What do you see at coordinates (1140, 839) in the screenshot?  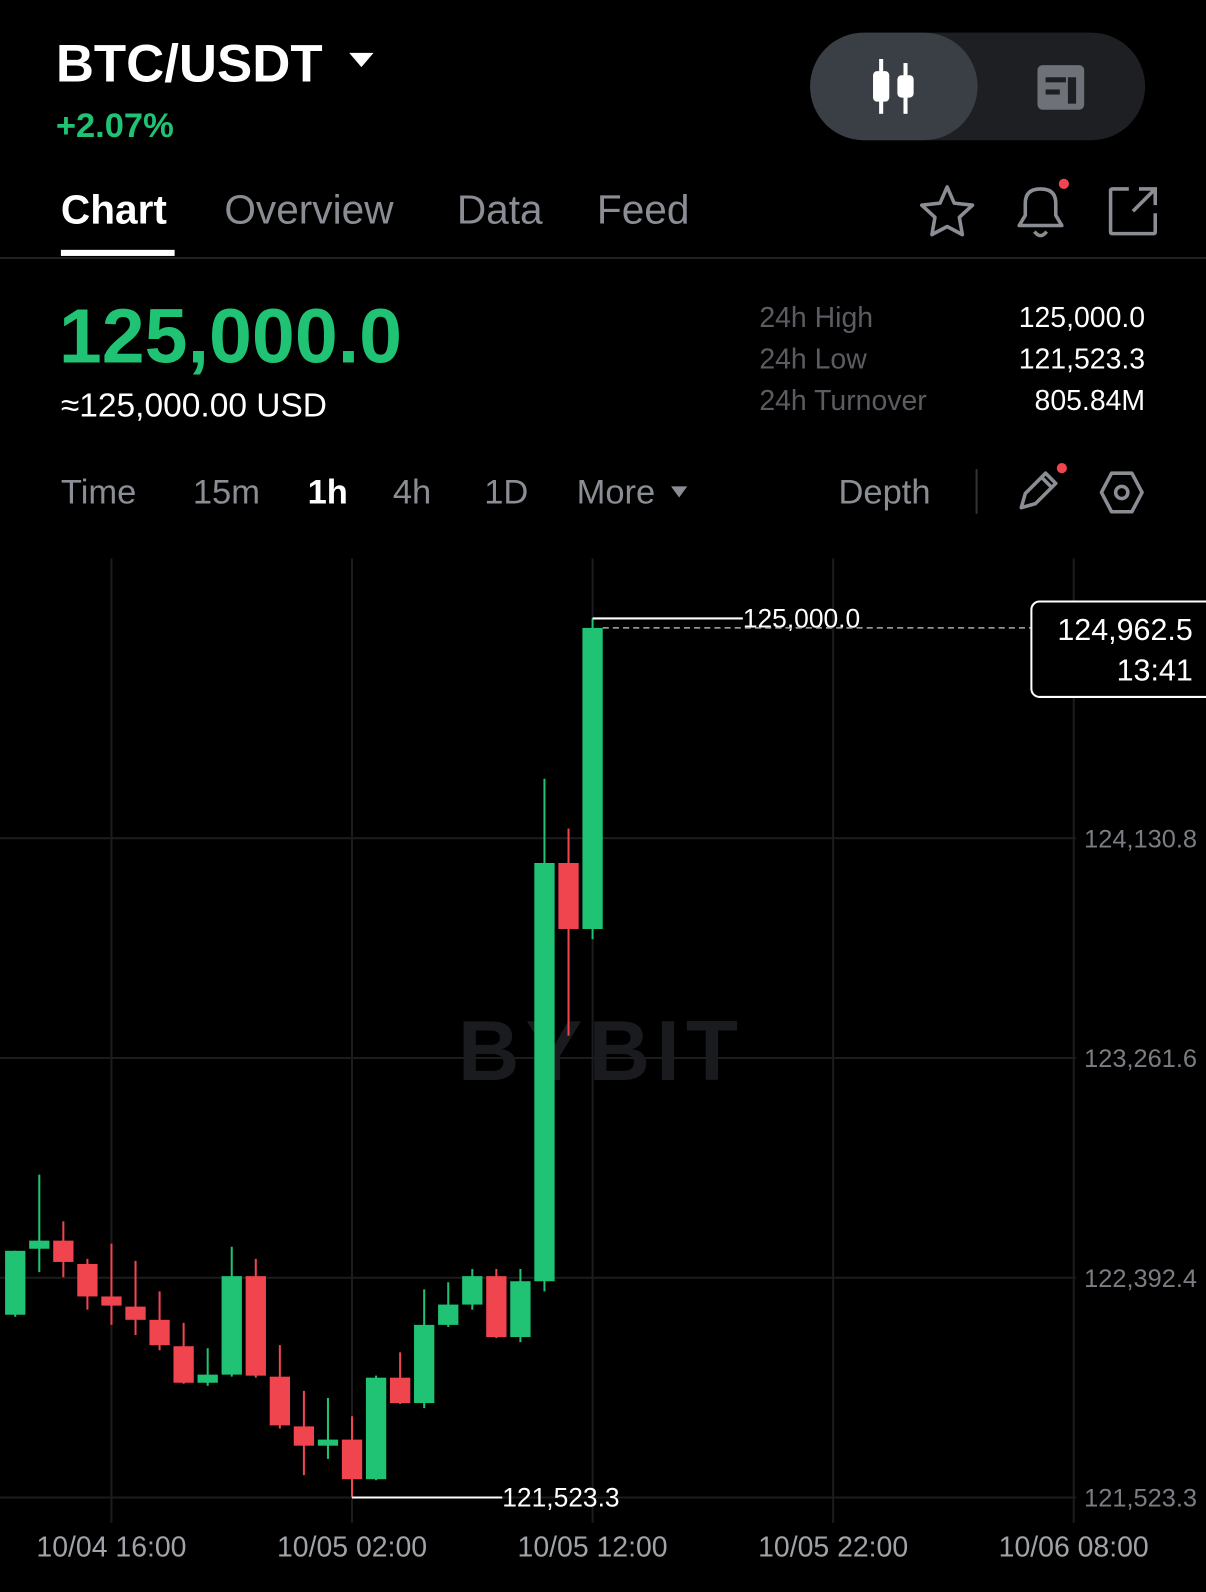 I see `y-tick-label: 124,130.8` at bounding box center [1140, 839].